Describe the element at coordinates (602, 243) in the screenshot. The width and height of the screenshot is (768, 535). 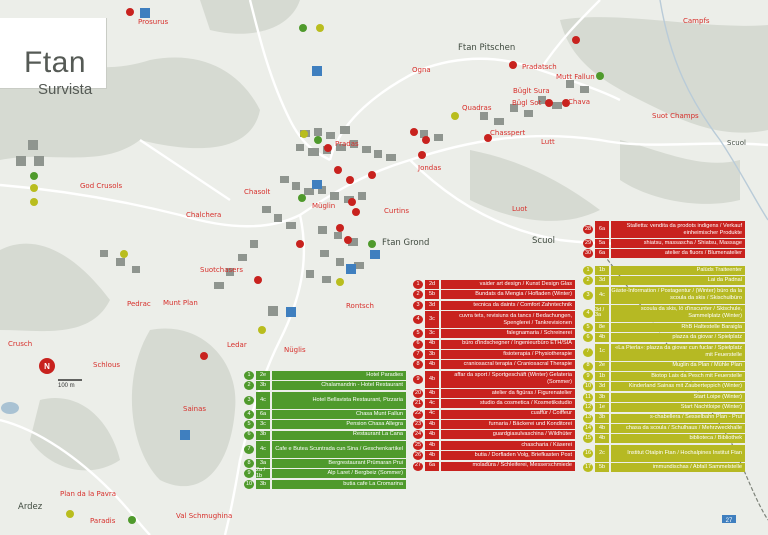
I see `shop-legend-grid-code: 5a` at that location.